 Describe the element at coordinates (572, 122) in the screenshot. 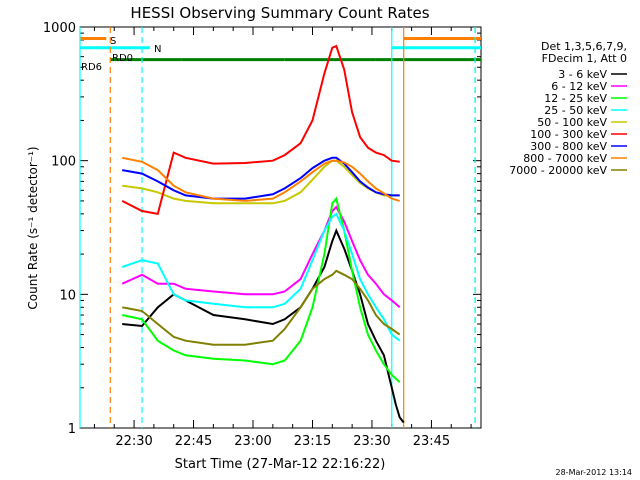

I see `legend-label: 50 - 100 keV` at that location.